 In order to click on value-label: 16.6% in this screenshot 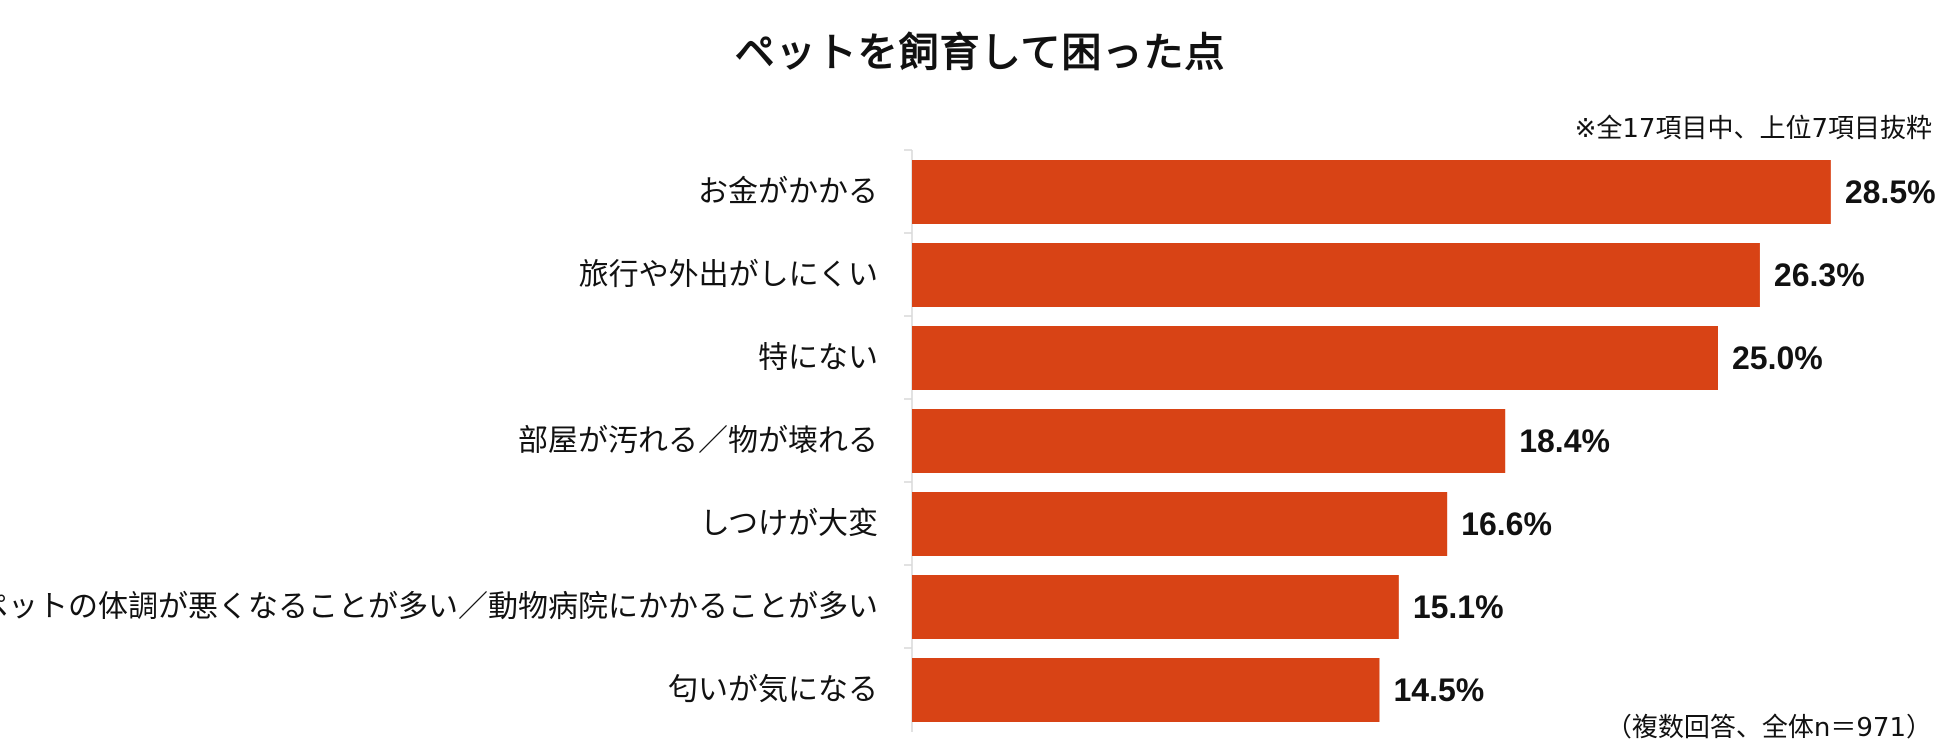, I will do `click(1506, 524)`.